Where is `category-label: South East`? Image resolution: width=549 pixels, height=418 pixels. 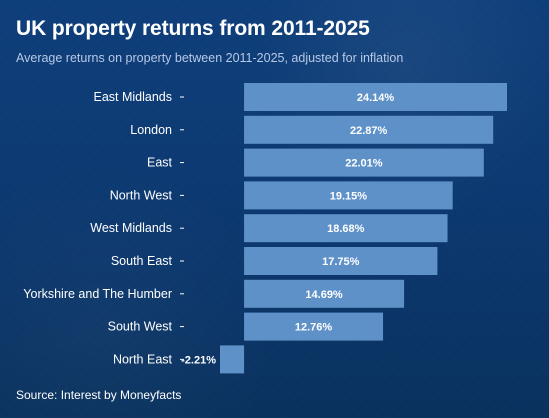 category-label: South East is located at coordinates (142, 261).